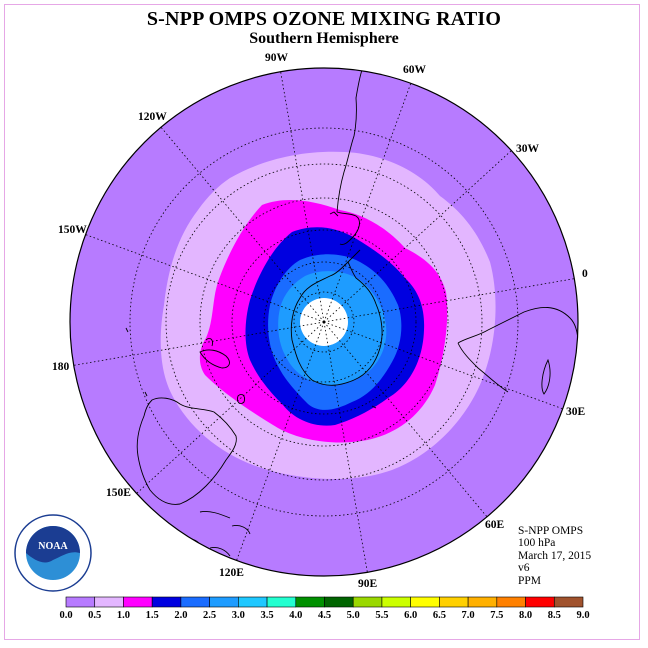 The image size is (648, 648). What do you see at coordinates (295, 615) in the screenshot?
I see `colorbar-tick-label: 4.0` at bounding box center [295, 615].